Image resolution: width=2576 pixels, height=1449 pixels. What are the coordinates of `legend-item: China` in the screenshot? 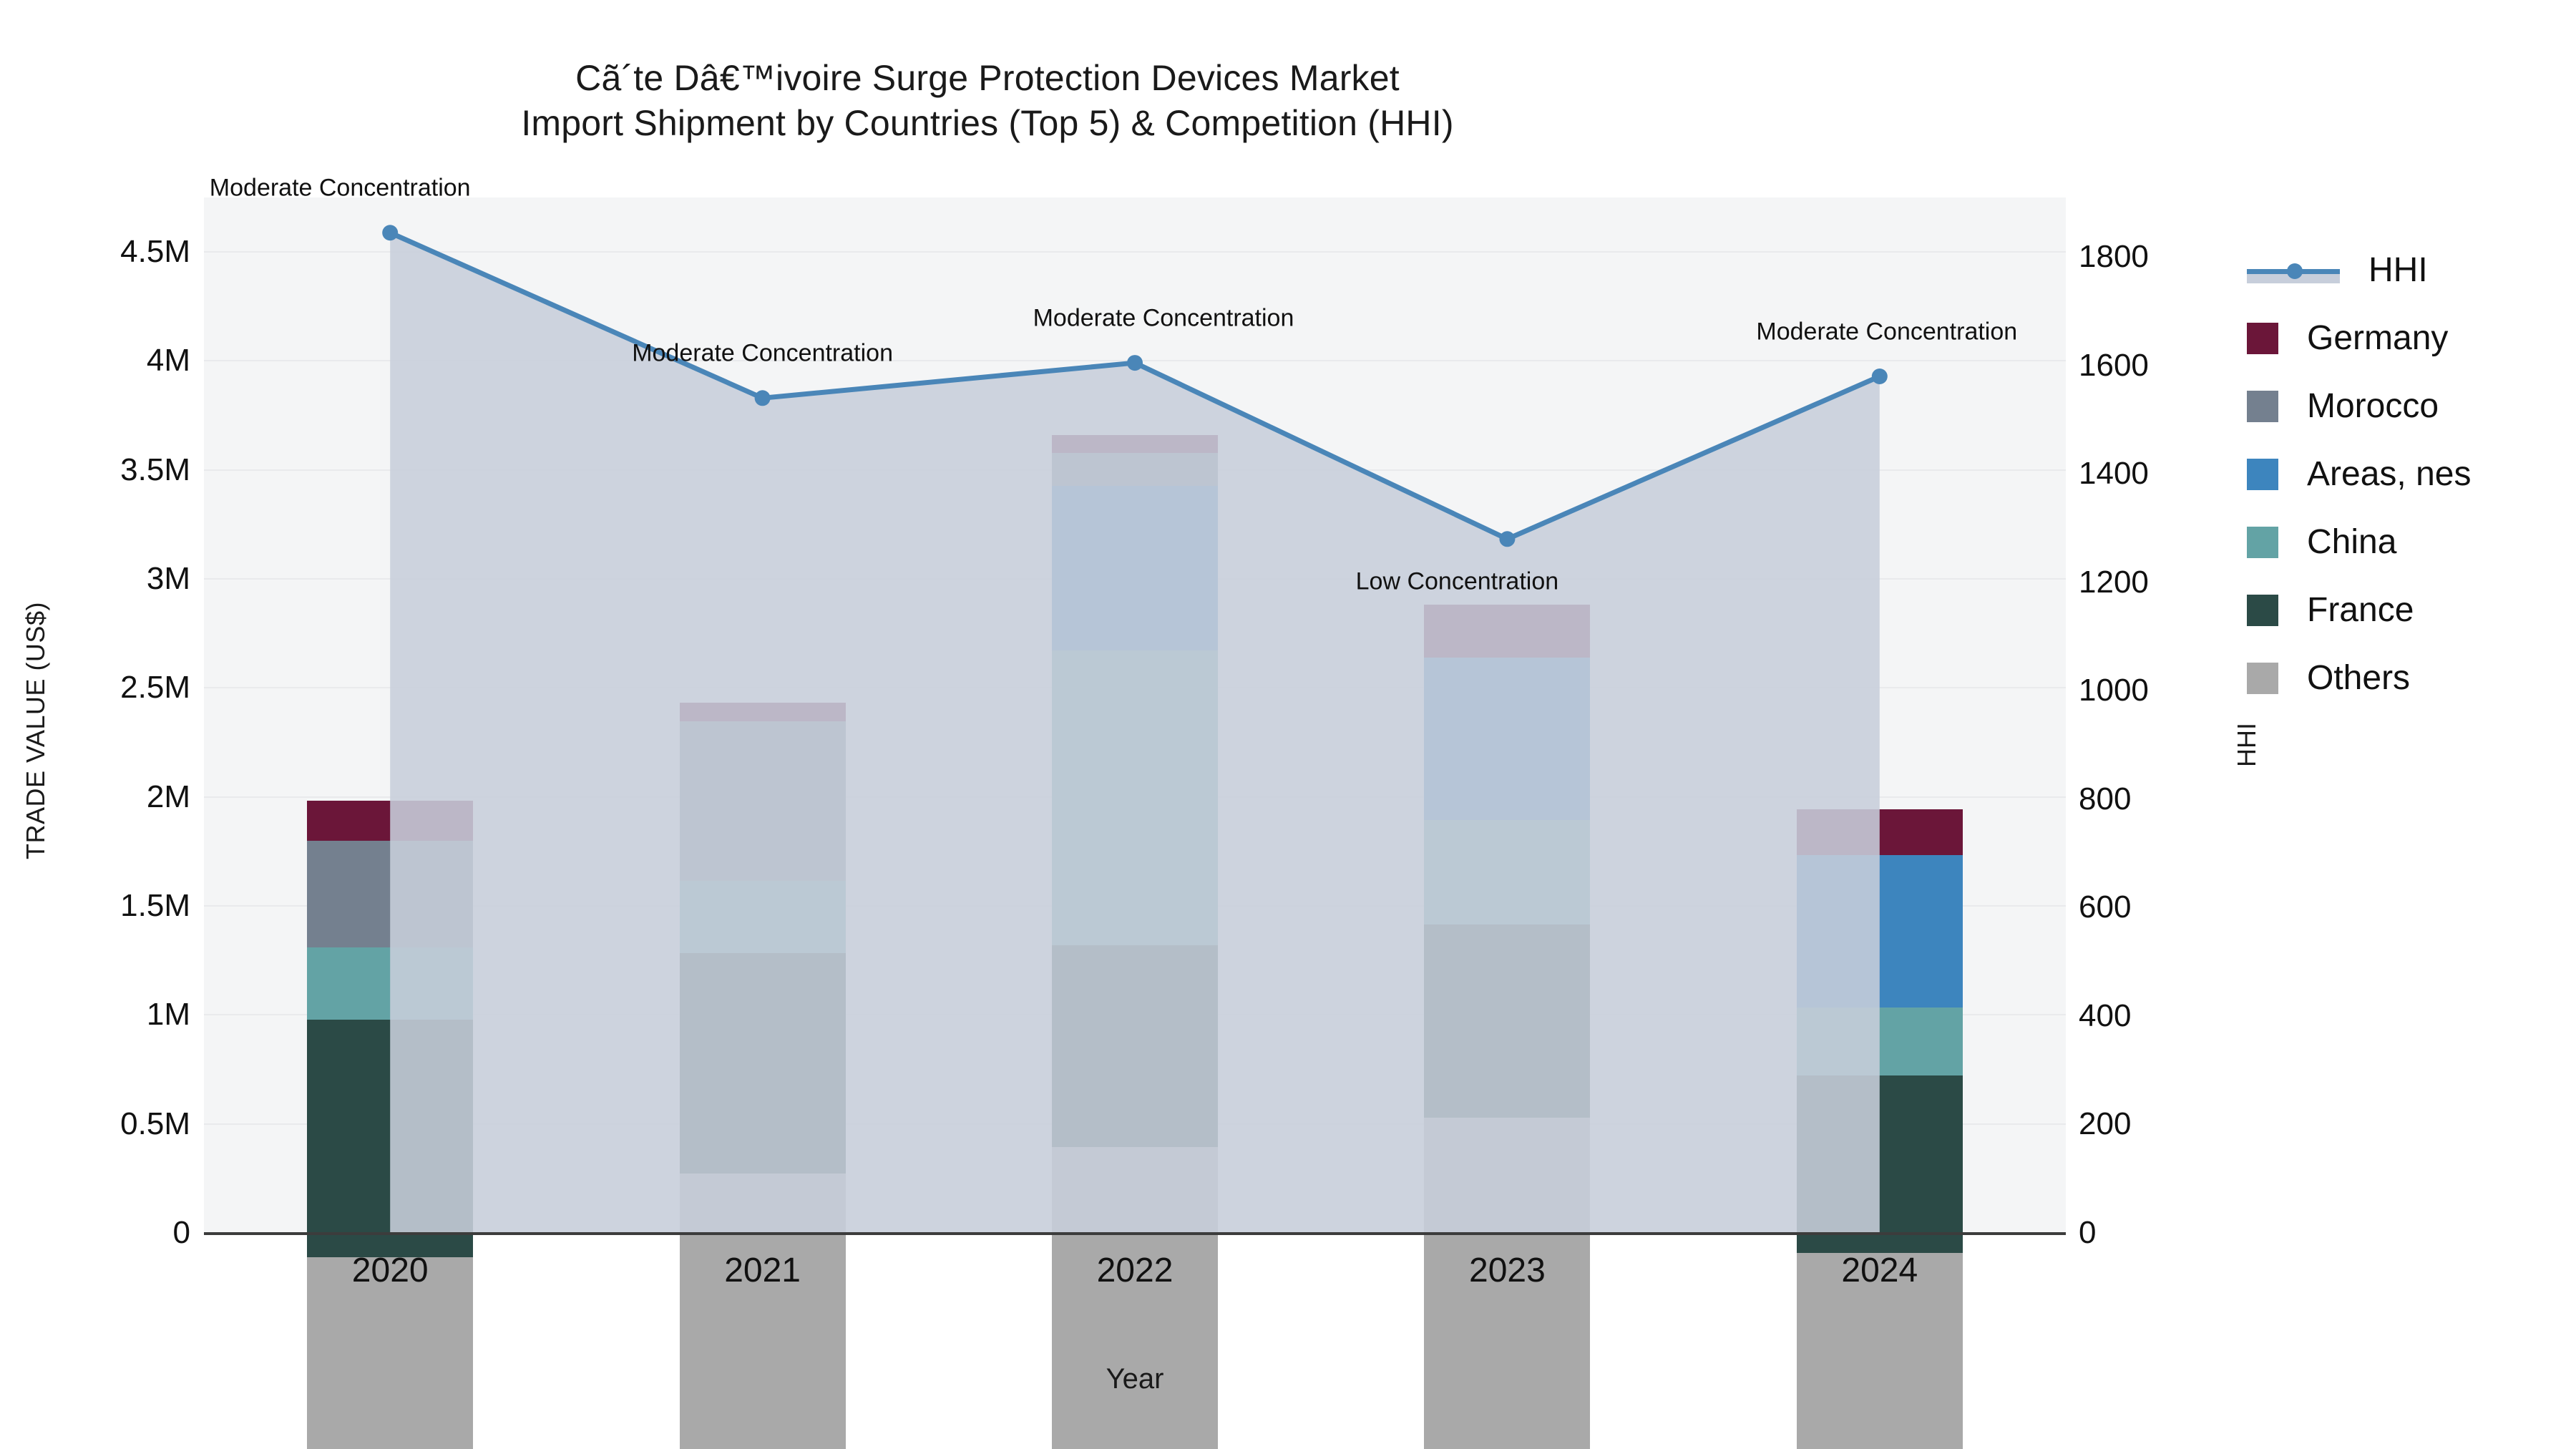 It's located at (2359, 542).